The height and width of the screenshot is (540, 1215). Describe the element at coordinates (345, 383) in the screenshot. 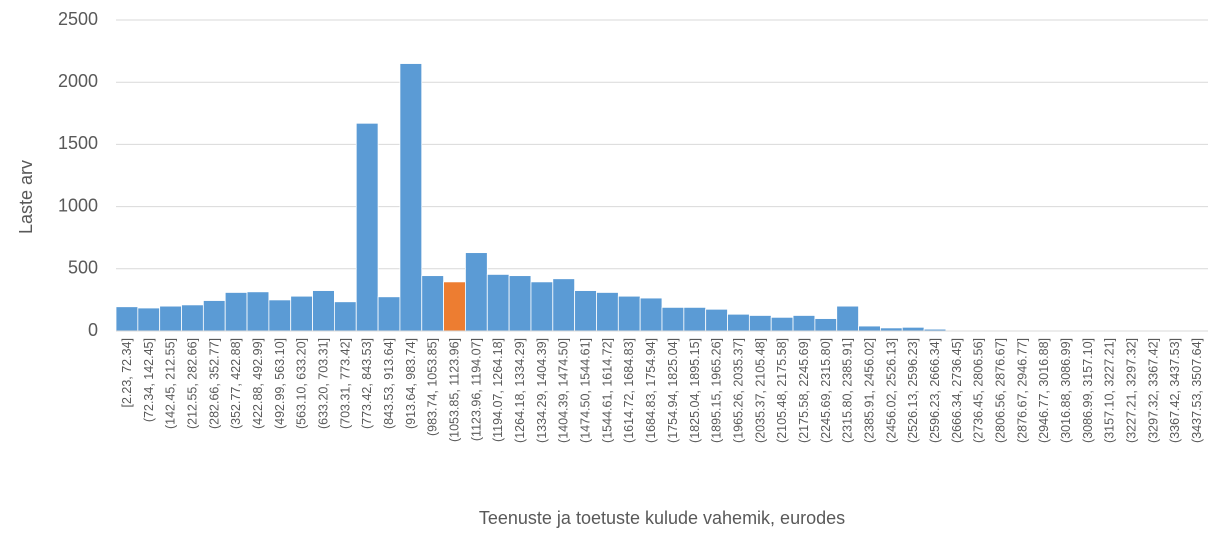

I see `x-tick-label: (703.31, 773.42]` at that location.